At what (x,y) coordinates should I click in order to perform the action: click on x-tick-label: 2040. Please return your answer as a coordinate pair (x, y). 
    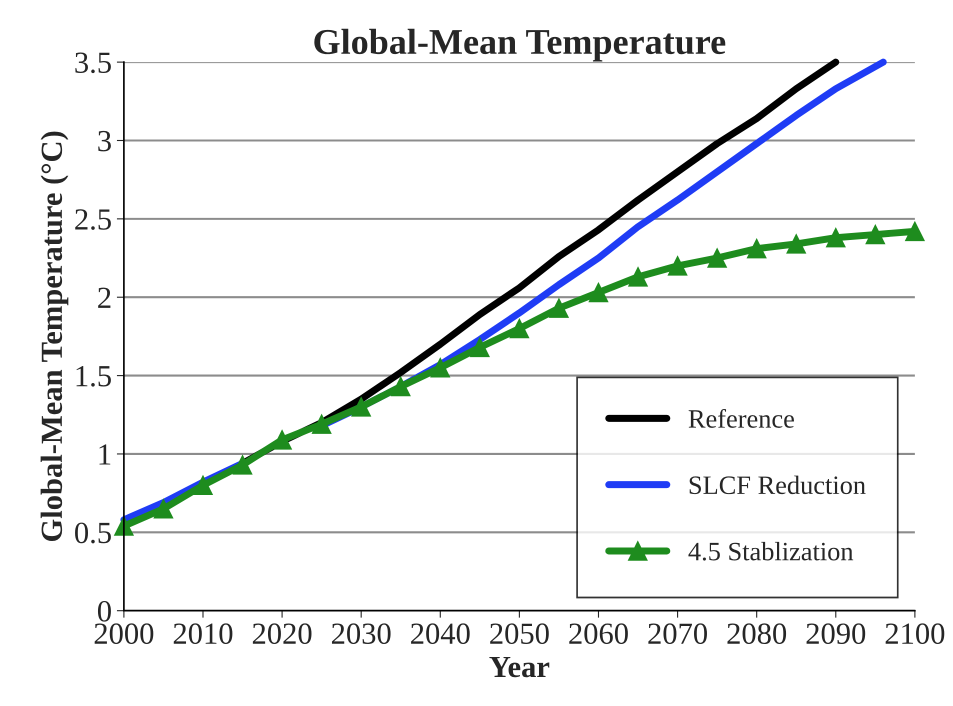
    Looking at the image, I should click on (440, 633).